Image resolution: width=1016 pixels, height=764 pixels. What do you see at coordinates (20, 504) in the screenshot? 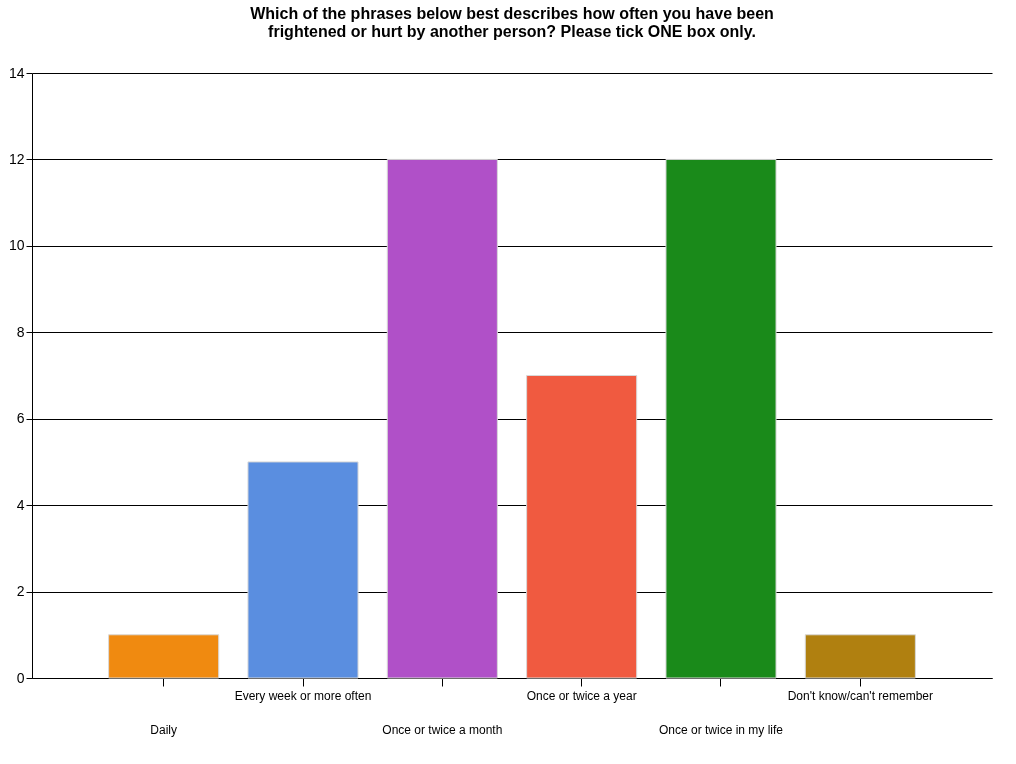
I see `y-tick-label: 4` at bounding box center [20, 504].